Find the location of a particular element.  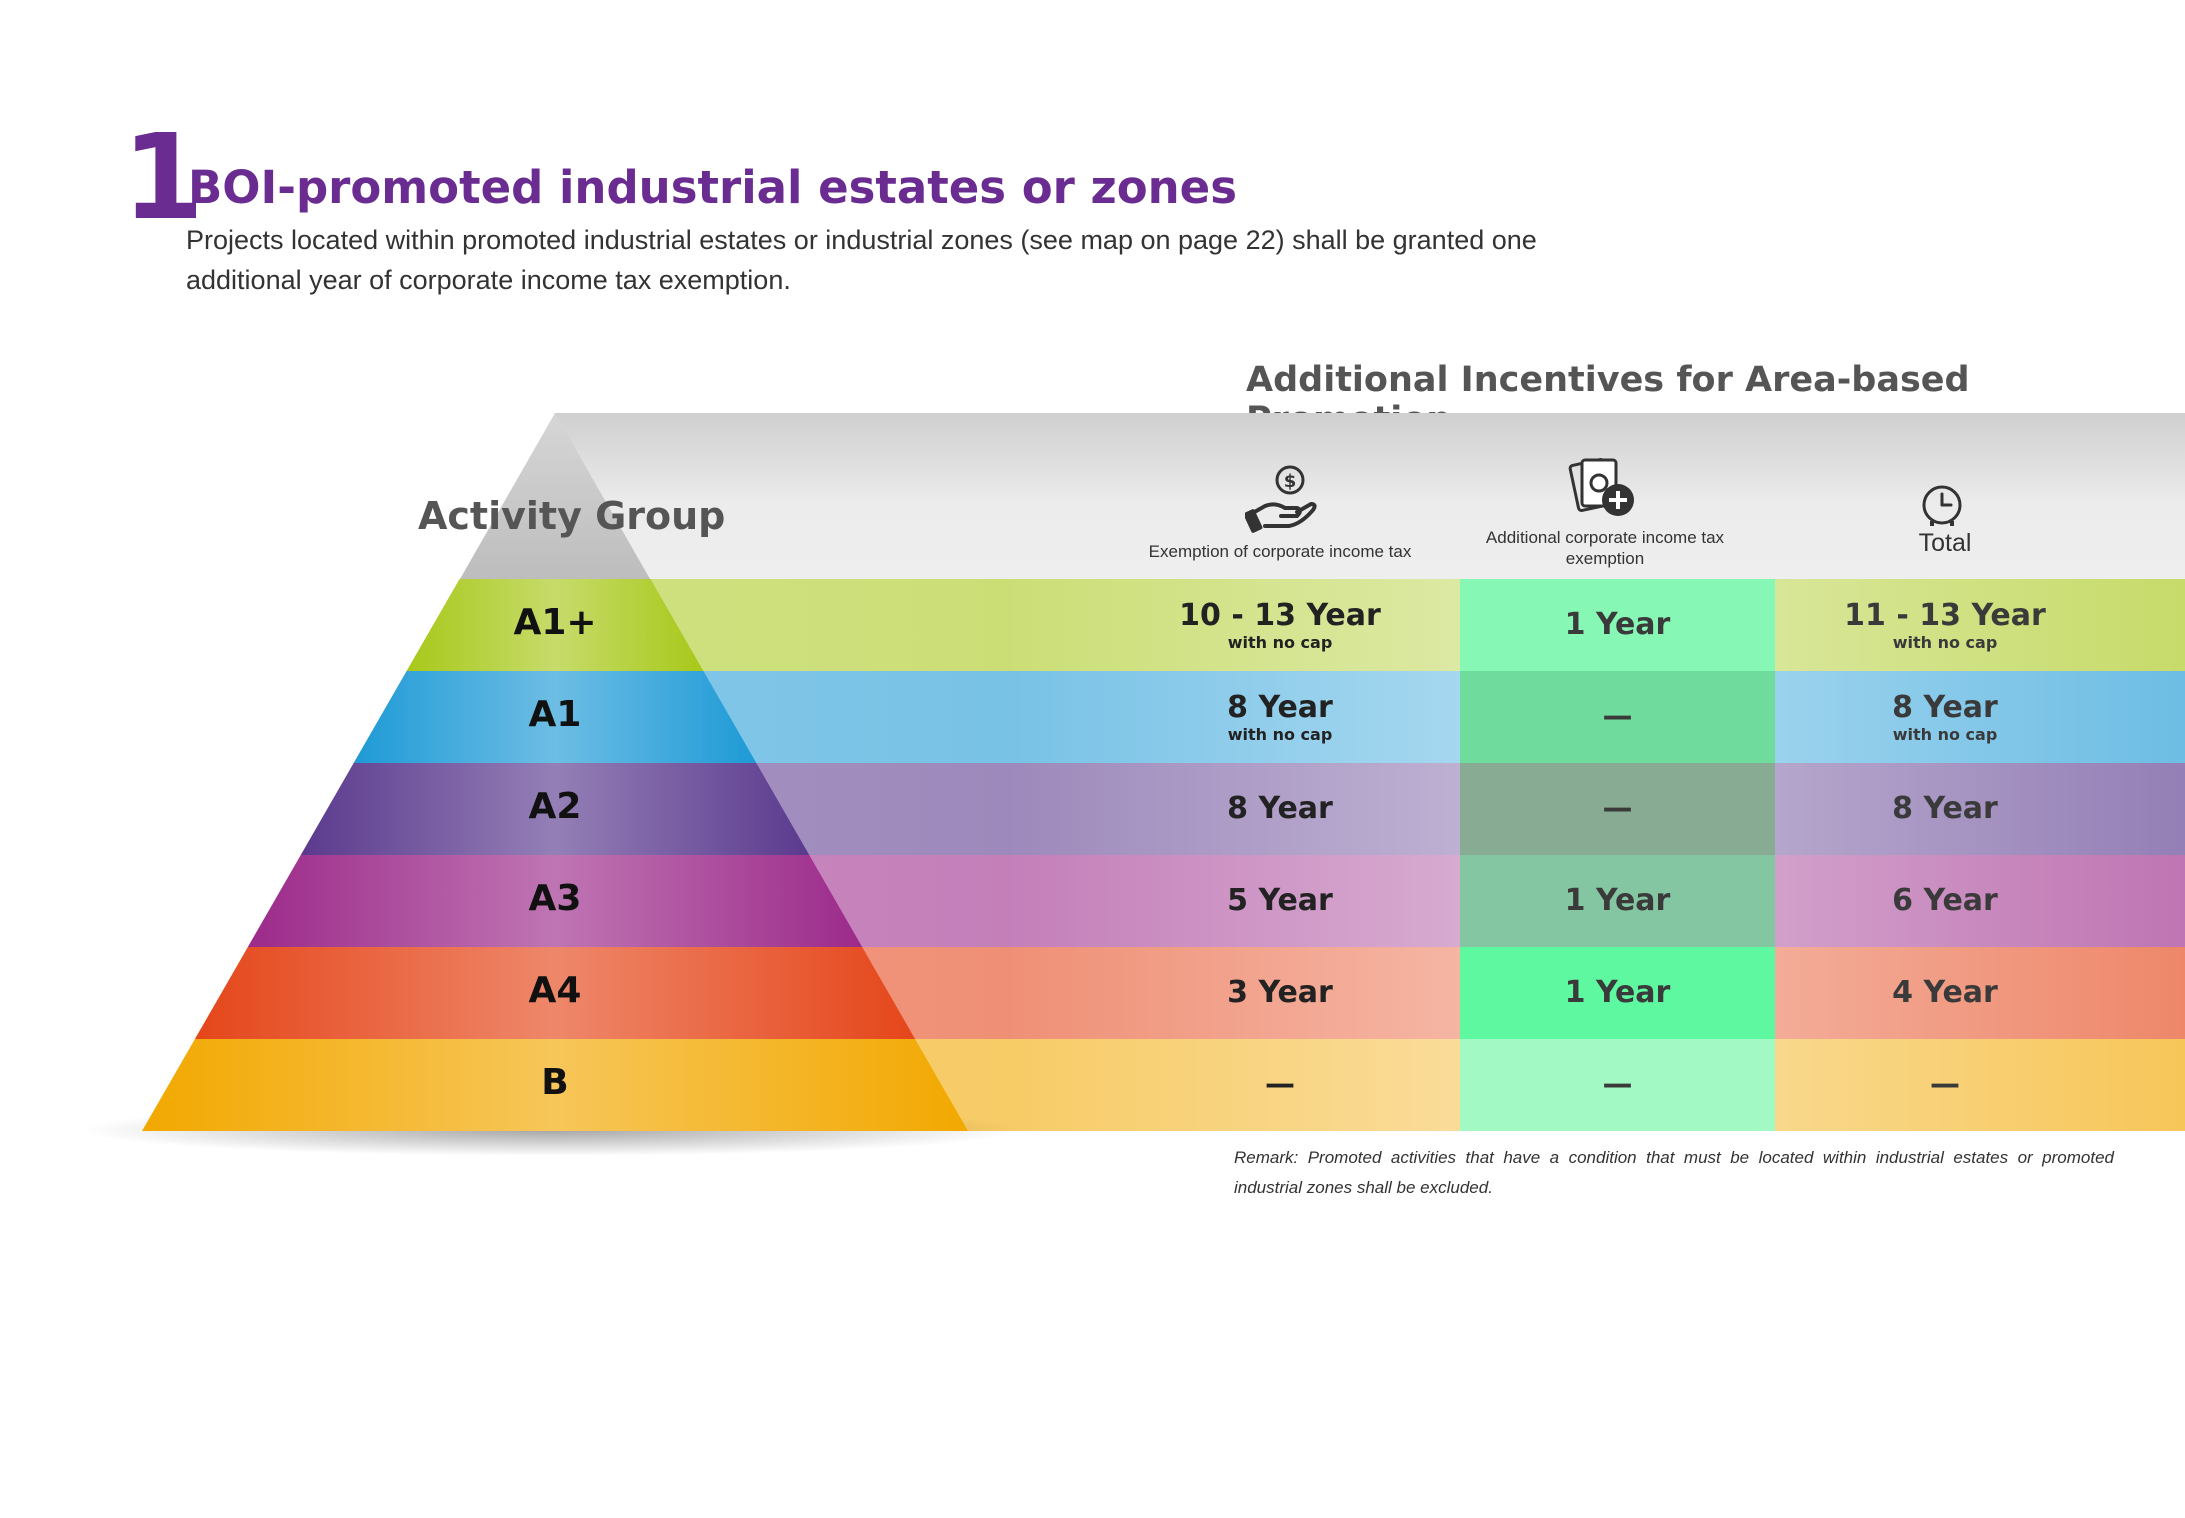

activity-group-a1-plus: A1+ is located at coordinates (555, 622).